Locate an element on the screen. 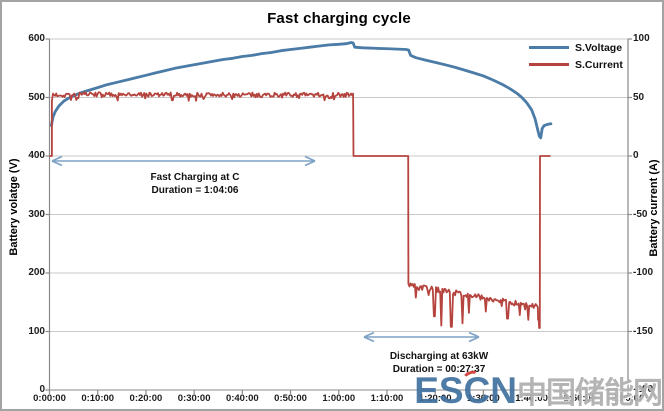  x-tick-label: 1:40:00 is located at coordinates (531, 398).